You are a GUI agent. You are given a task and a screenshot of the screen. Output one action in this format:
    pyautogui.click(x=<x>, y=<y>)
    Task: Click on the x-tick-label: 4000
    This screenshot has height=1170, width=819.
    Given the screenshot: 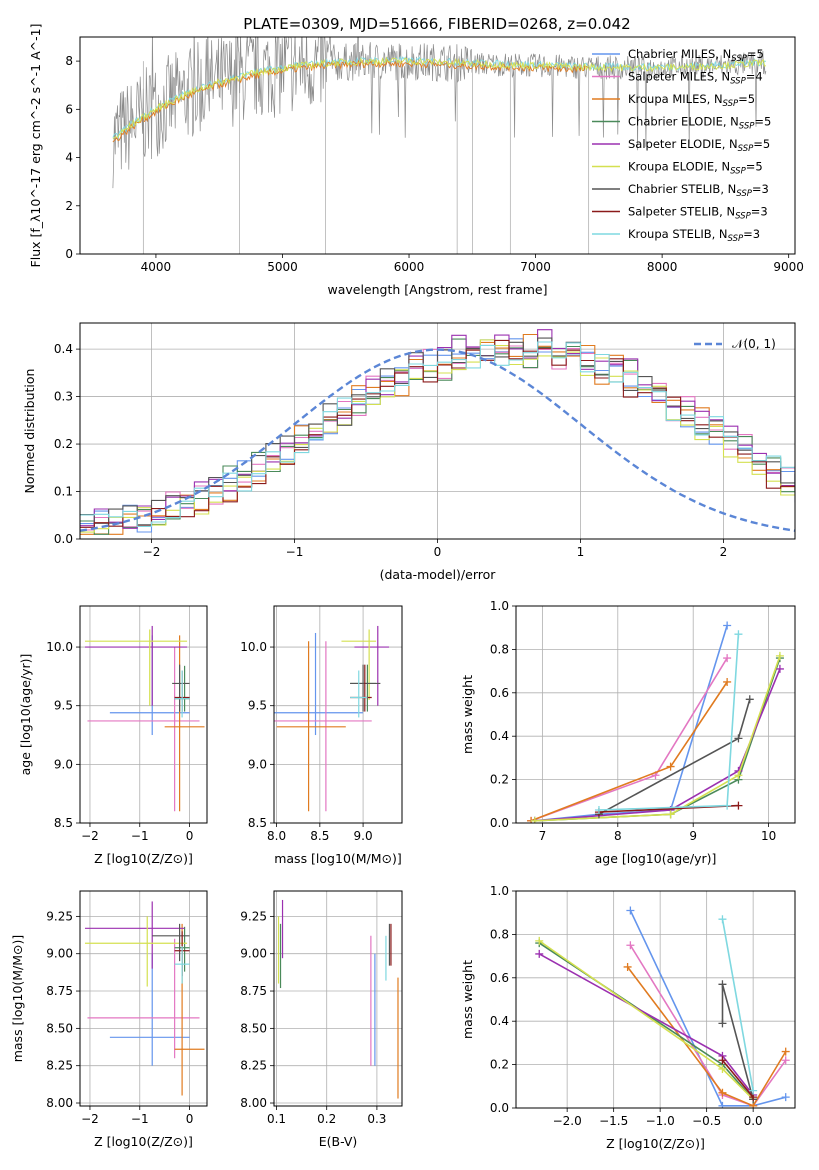 What is the action you would take?
    pyautogui.click(x=156, y=267)
    